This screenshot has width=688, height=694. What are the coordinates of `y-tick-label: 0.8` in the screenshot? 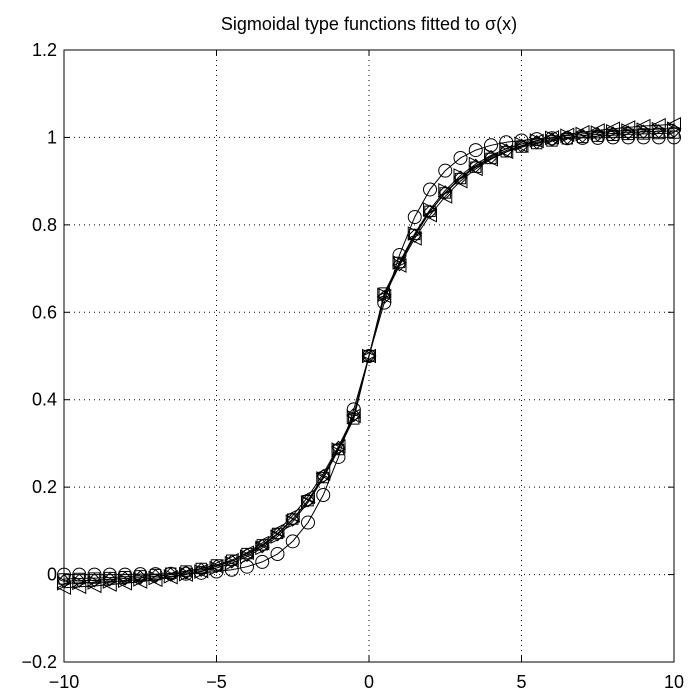 It's located at (44, 225).